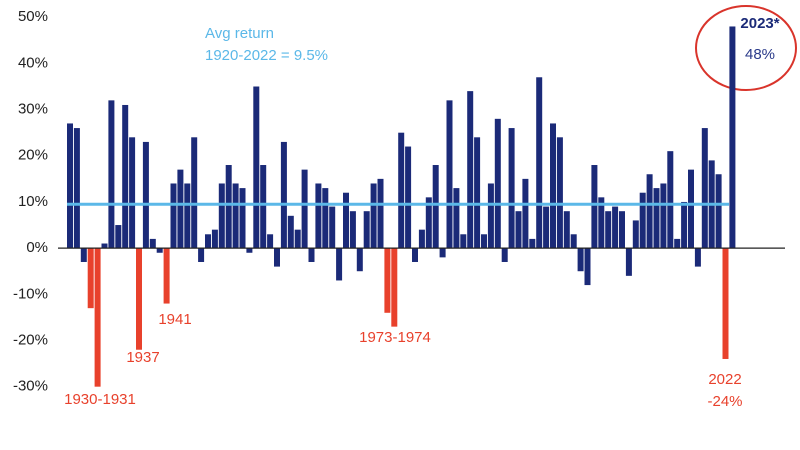 The width and height of the screenshot is (800, 450). Describe the element at coordinates (30, 293) in the screenshot. I see `y-tick-label: -10%` at that location.